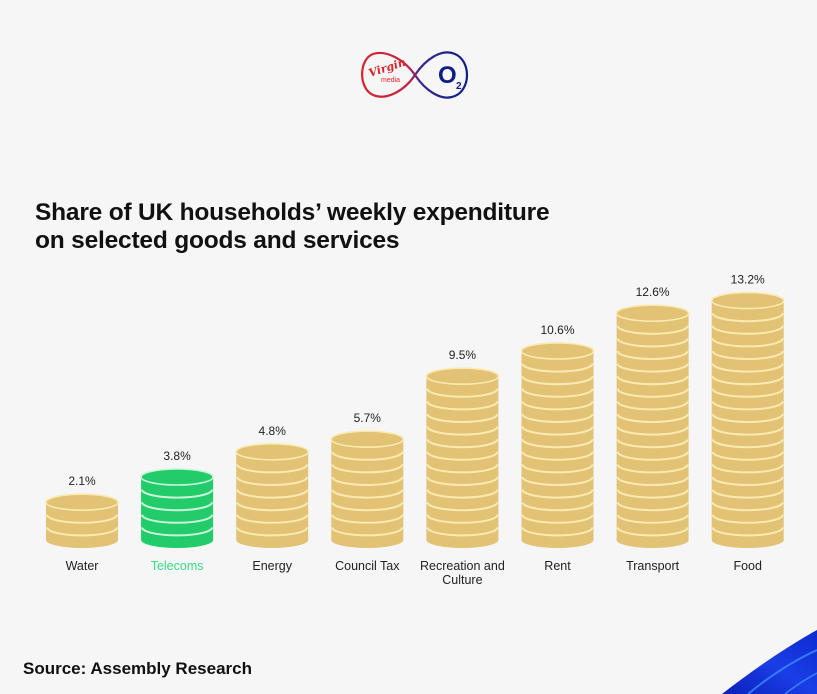 The width and height of the screenshot is (817, 694). I want to click on coin-stack-transport, so click(652, 426).